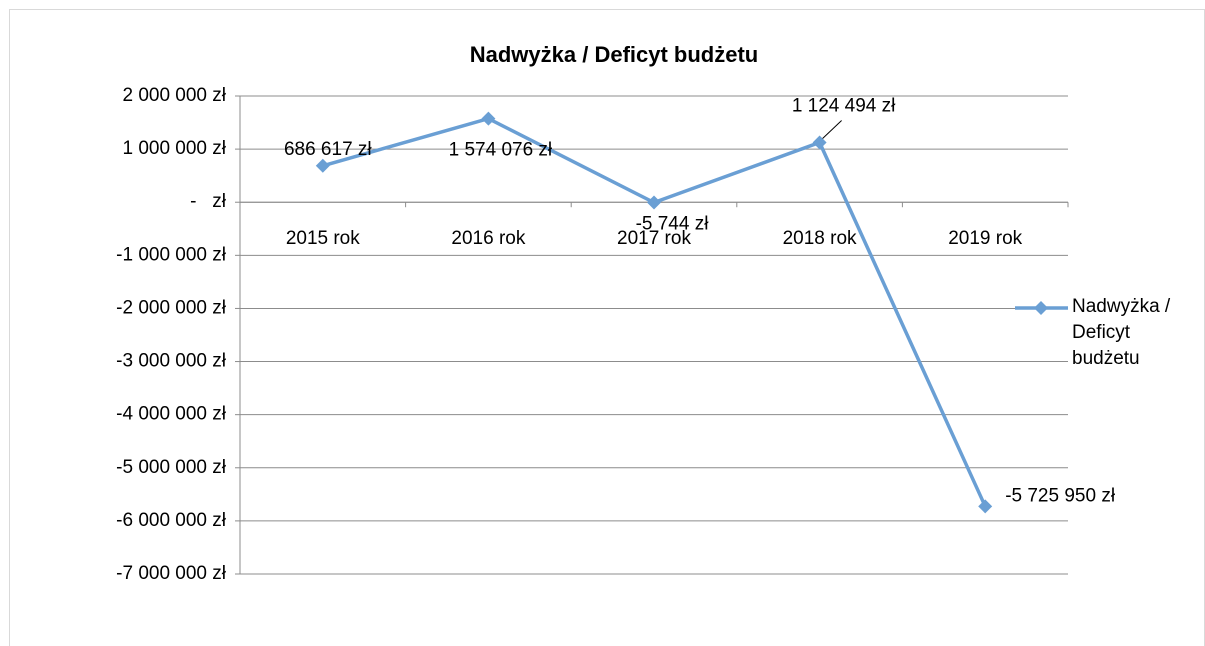 This screenshot has width=1205, height=646. I want to click on y-tick-label: 1 000 000 zł, so click(174, 148).